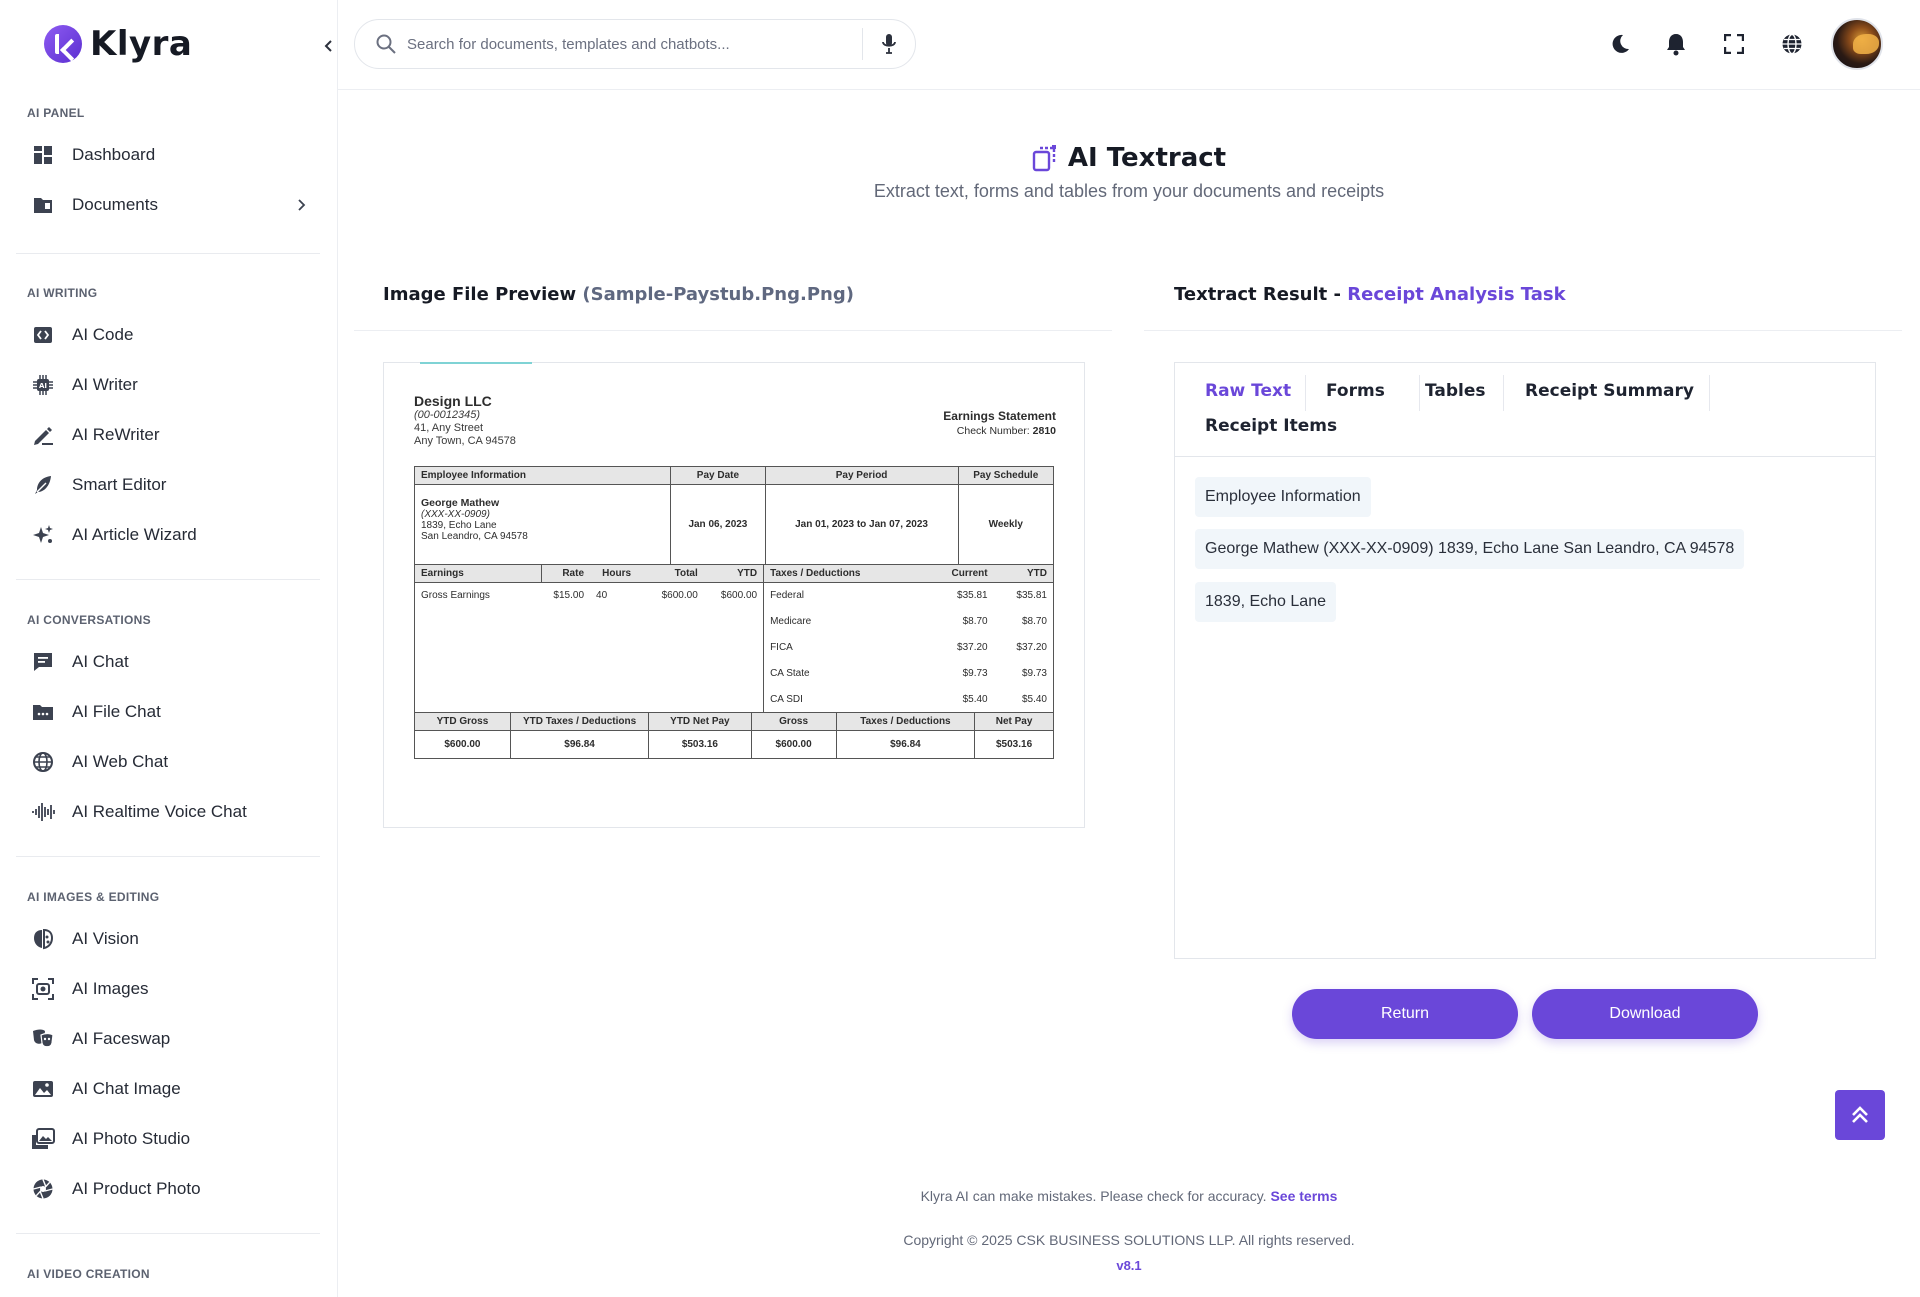  I want to click on tax-label: CA State, so click(790, 673).